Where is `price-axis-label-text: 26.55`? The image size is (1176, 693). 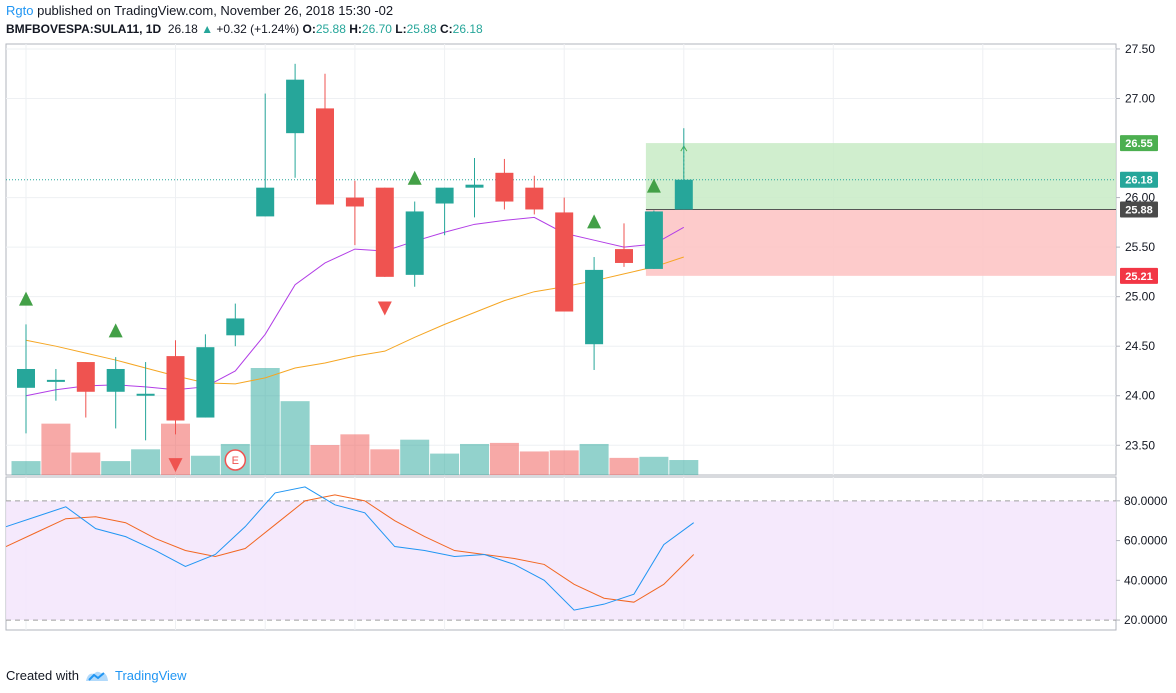
price-axis-label-text: 26.55 is located at coordinates (1139, 144).